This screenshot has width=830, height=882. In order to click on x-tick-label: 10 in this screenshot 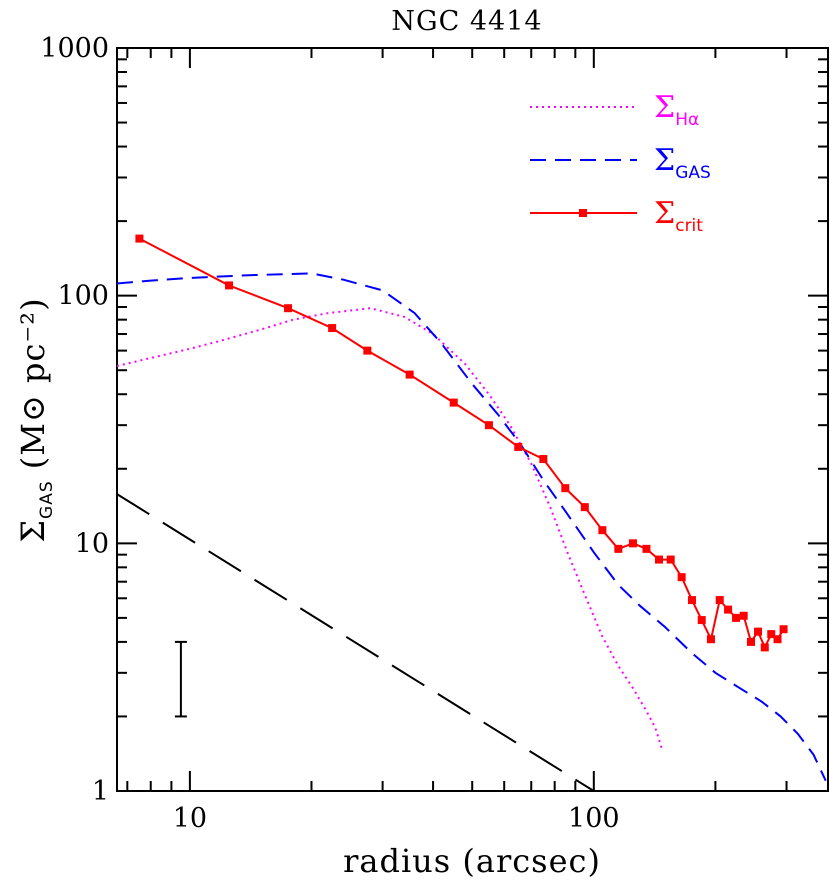, I will do `click(190, 818)`.